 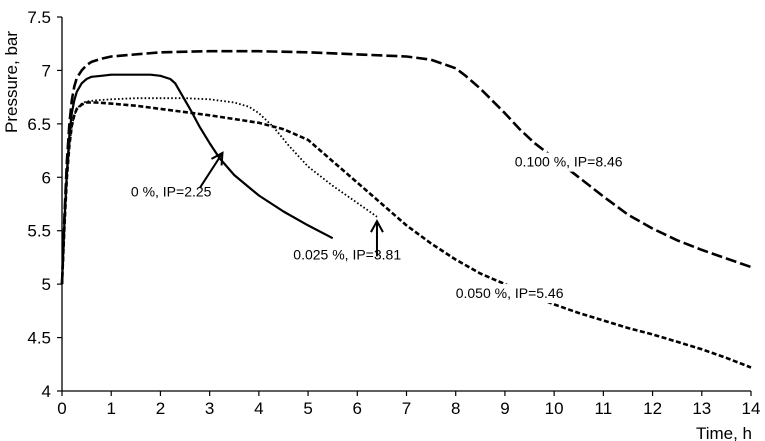 I want to click on x-tick-label: 13, so click(x=701, y=408).